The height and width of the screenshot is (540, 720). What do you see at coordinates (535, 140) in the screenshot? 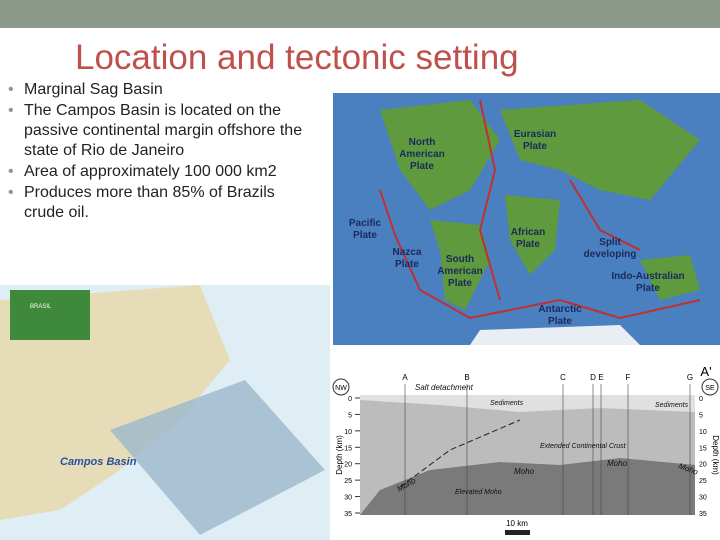
I see `plate-label: Eurasian Plate` at bounding box center [535, 140].